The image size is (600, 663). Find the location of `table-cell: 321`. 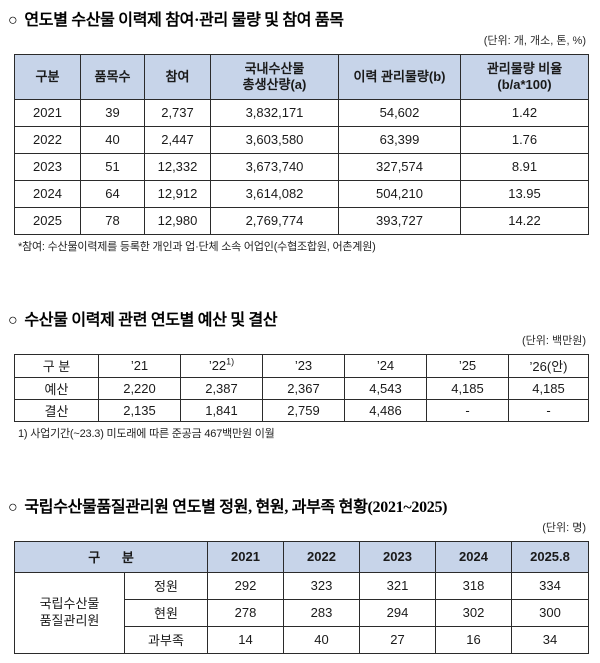

table-cell: 321 is located at coordinates (397, 585).